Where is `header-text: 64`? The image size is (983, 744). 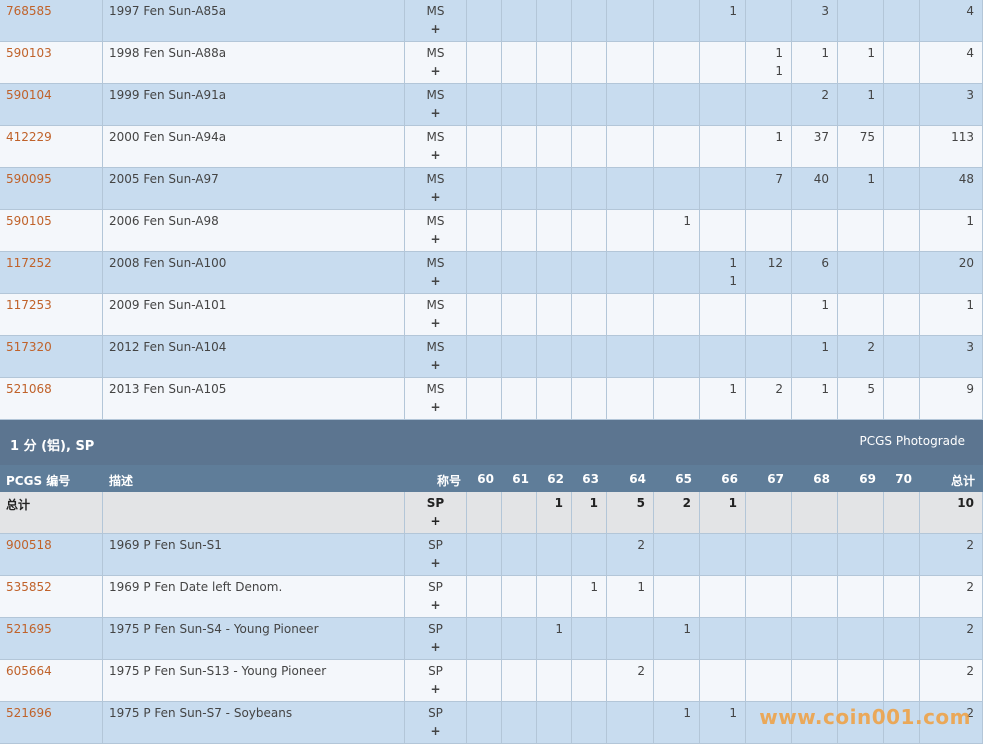 header-text: 64 is located at coordinates (637, 479).